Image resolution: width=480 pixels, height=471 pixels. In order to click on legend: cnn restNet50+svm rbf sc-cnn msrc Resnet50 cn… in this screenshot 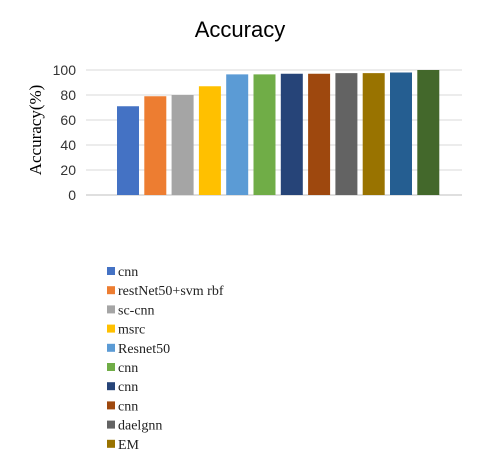, I will do `click(165, 359)`.